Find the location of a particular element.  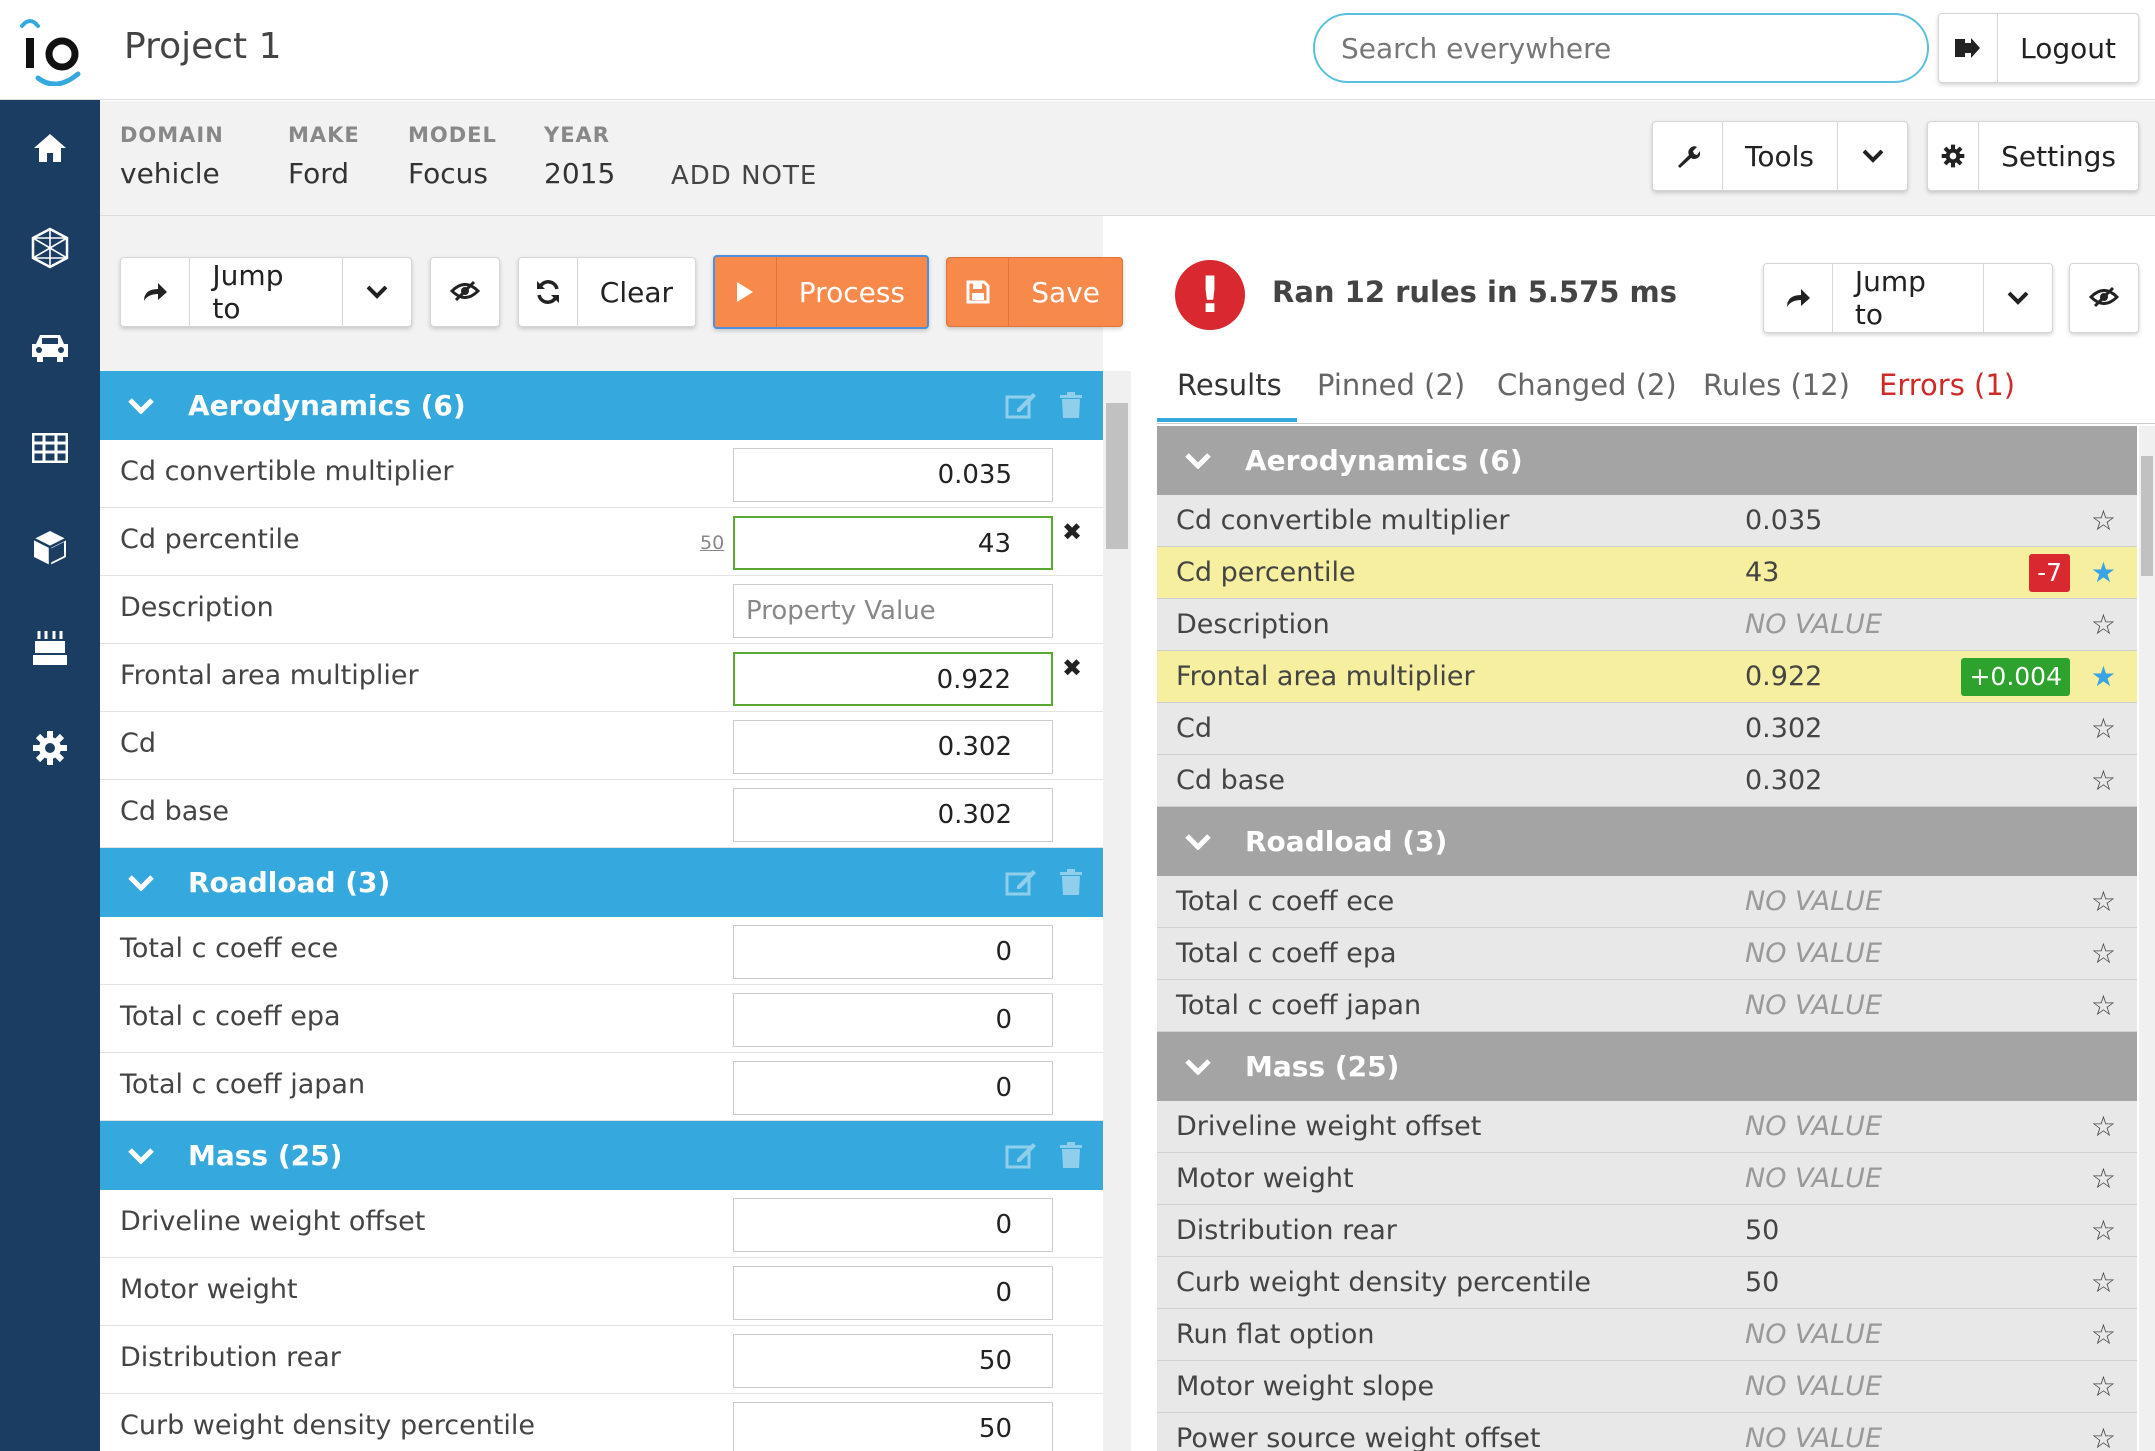

result-group-roadload: Roadload (3) is located at coordinates (1647, 841).